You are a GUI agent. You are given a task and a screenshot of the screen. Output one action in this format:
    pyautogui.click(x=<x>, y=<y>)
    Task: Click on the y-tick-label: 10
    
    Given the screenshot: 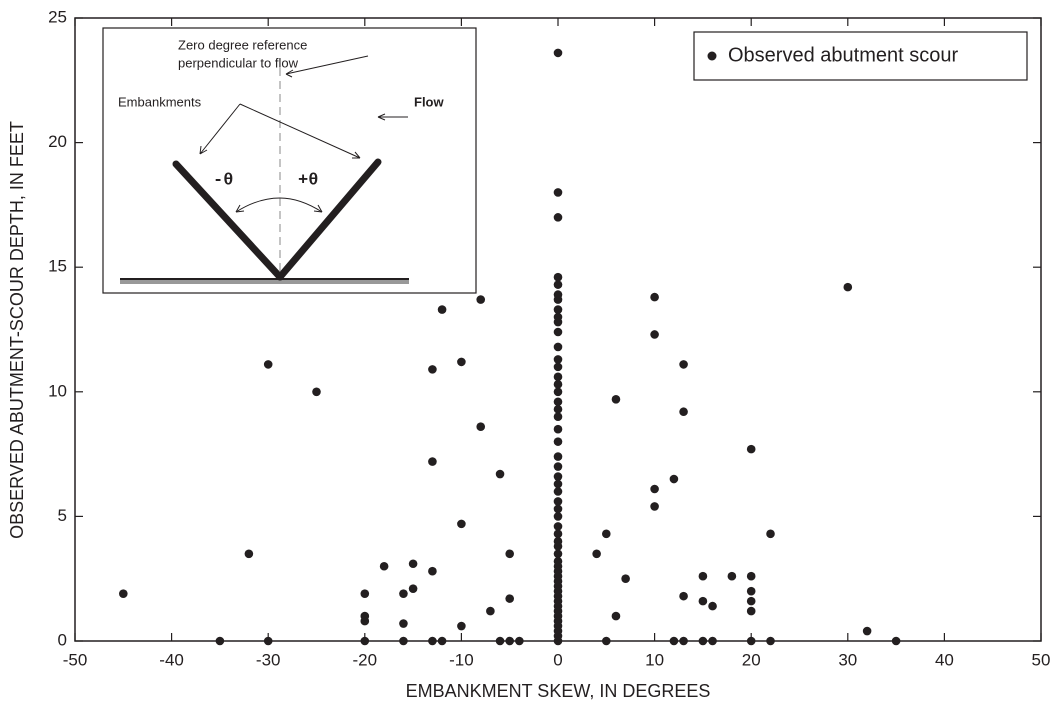 What is the action you would take?
    pyautogui.click(x=57, y=390)
    